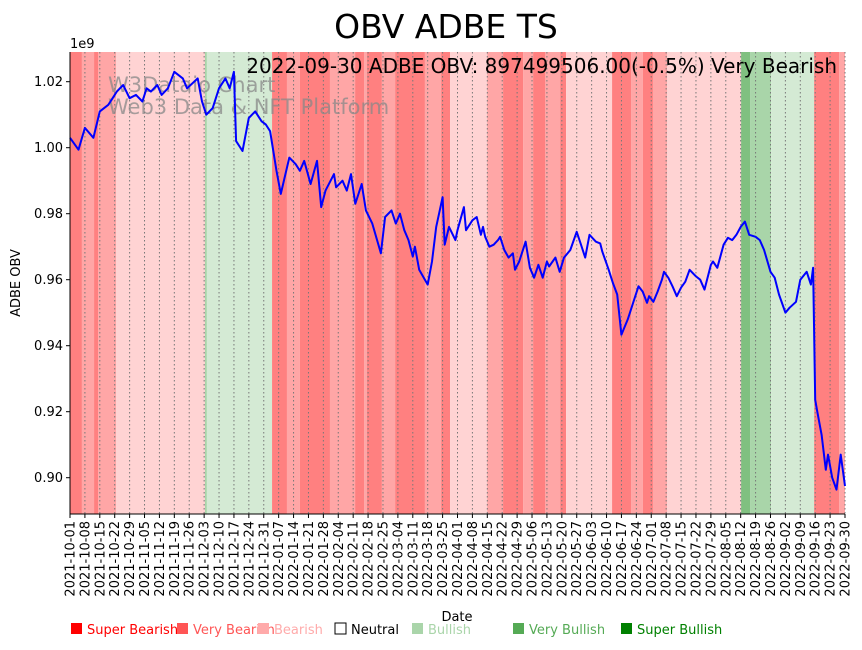 The width and height of the screenshot is (862, 650). I want to click on x-tick-label: 2022-03-04, so click(398, 559).